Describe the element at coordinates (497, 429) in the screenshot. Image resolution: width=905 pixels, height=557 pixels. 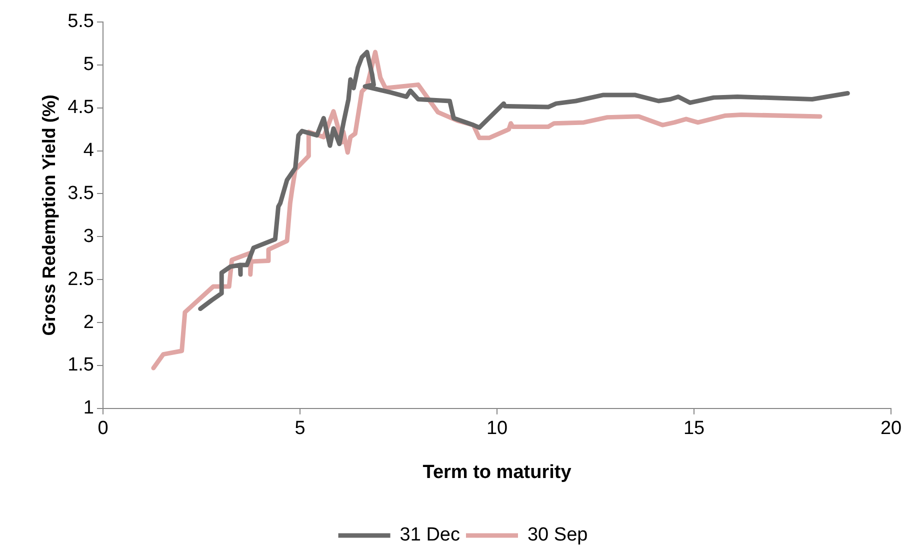
I see `x-tick-label: 10` at that location.